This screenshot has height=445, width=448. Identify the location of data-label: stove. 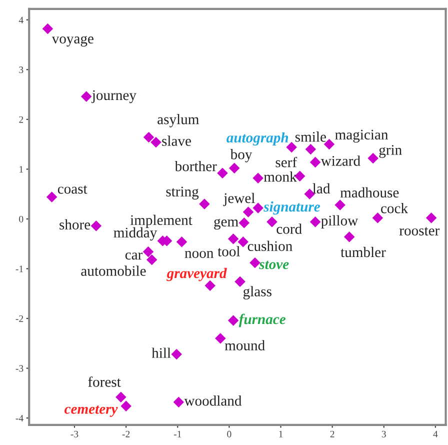
(274, 265).